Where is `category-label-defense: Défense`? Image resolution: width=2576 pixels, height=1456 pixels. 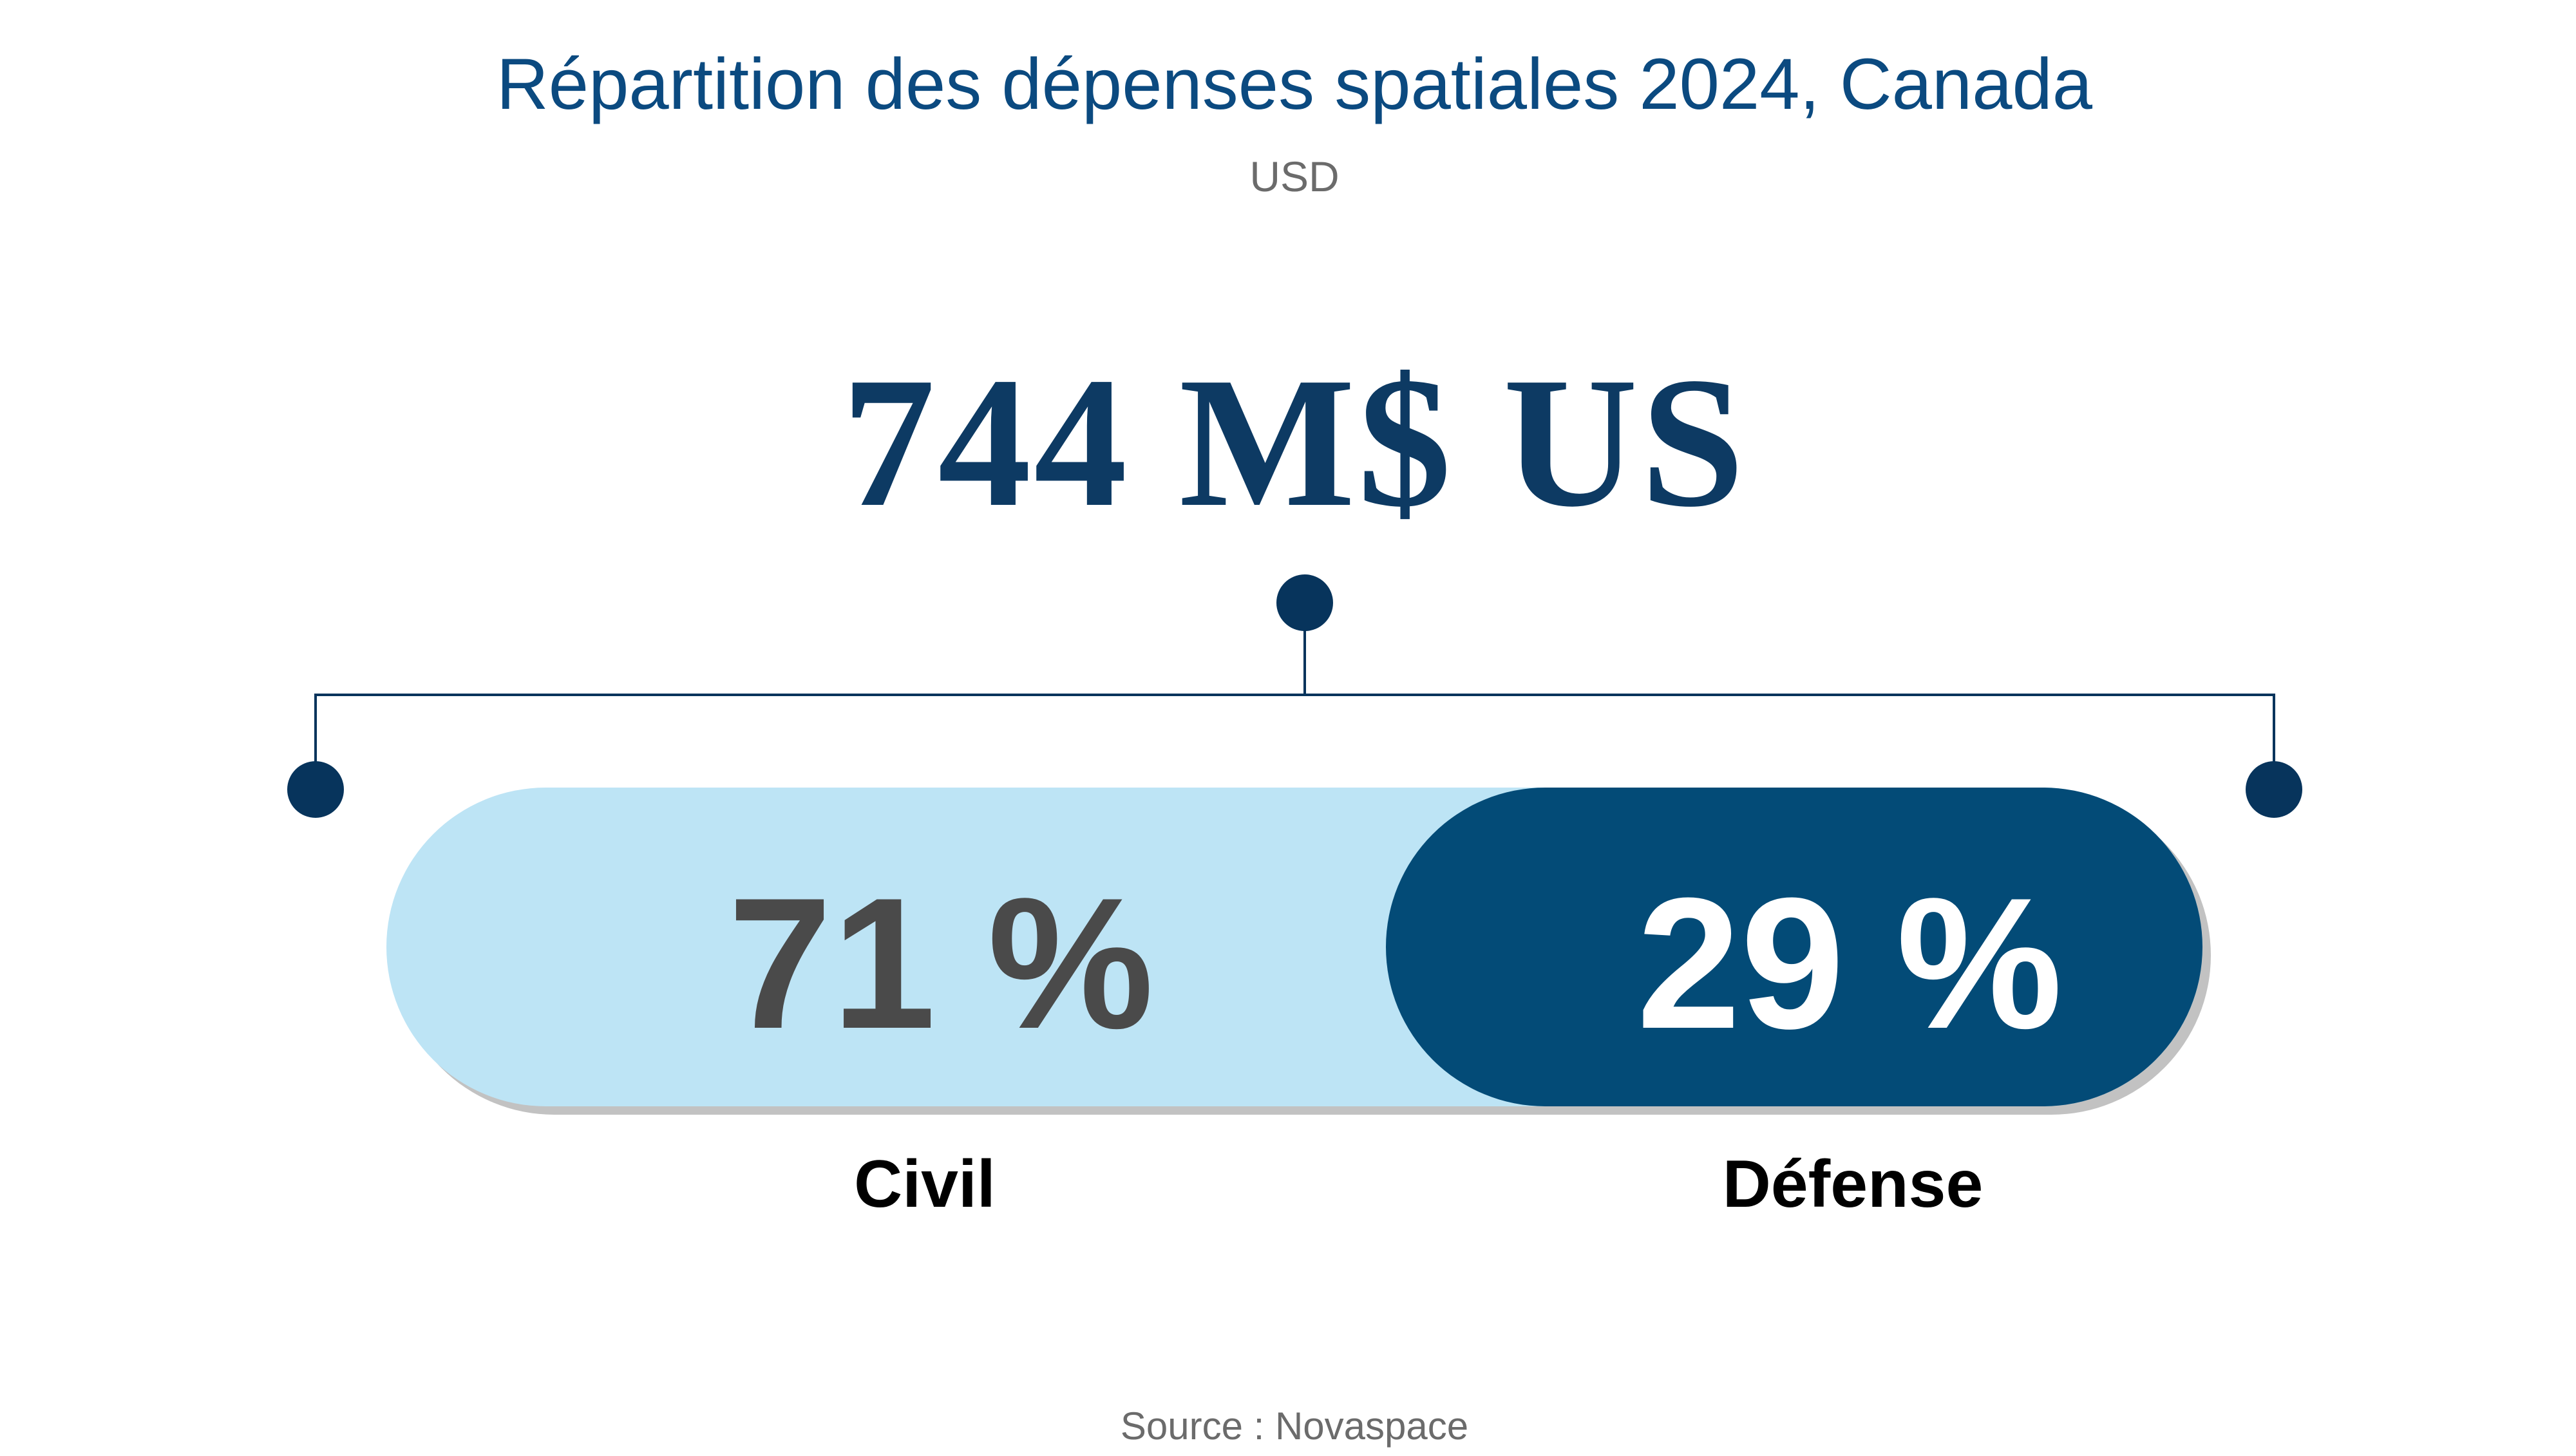
category-label-defense: Défense is located at coordinates (1853, 1184).